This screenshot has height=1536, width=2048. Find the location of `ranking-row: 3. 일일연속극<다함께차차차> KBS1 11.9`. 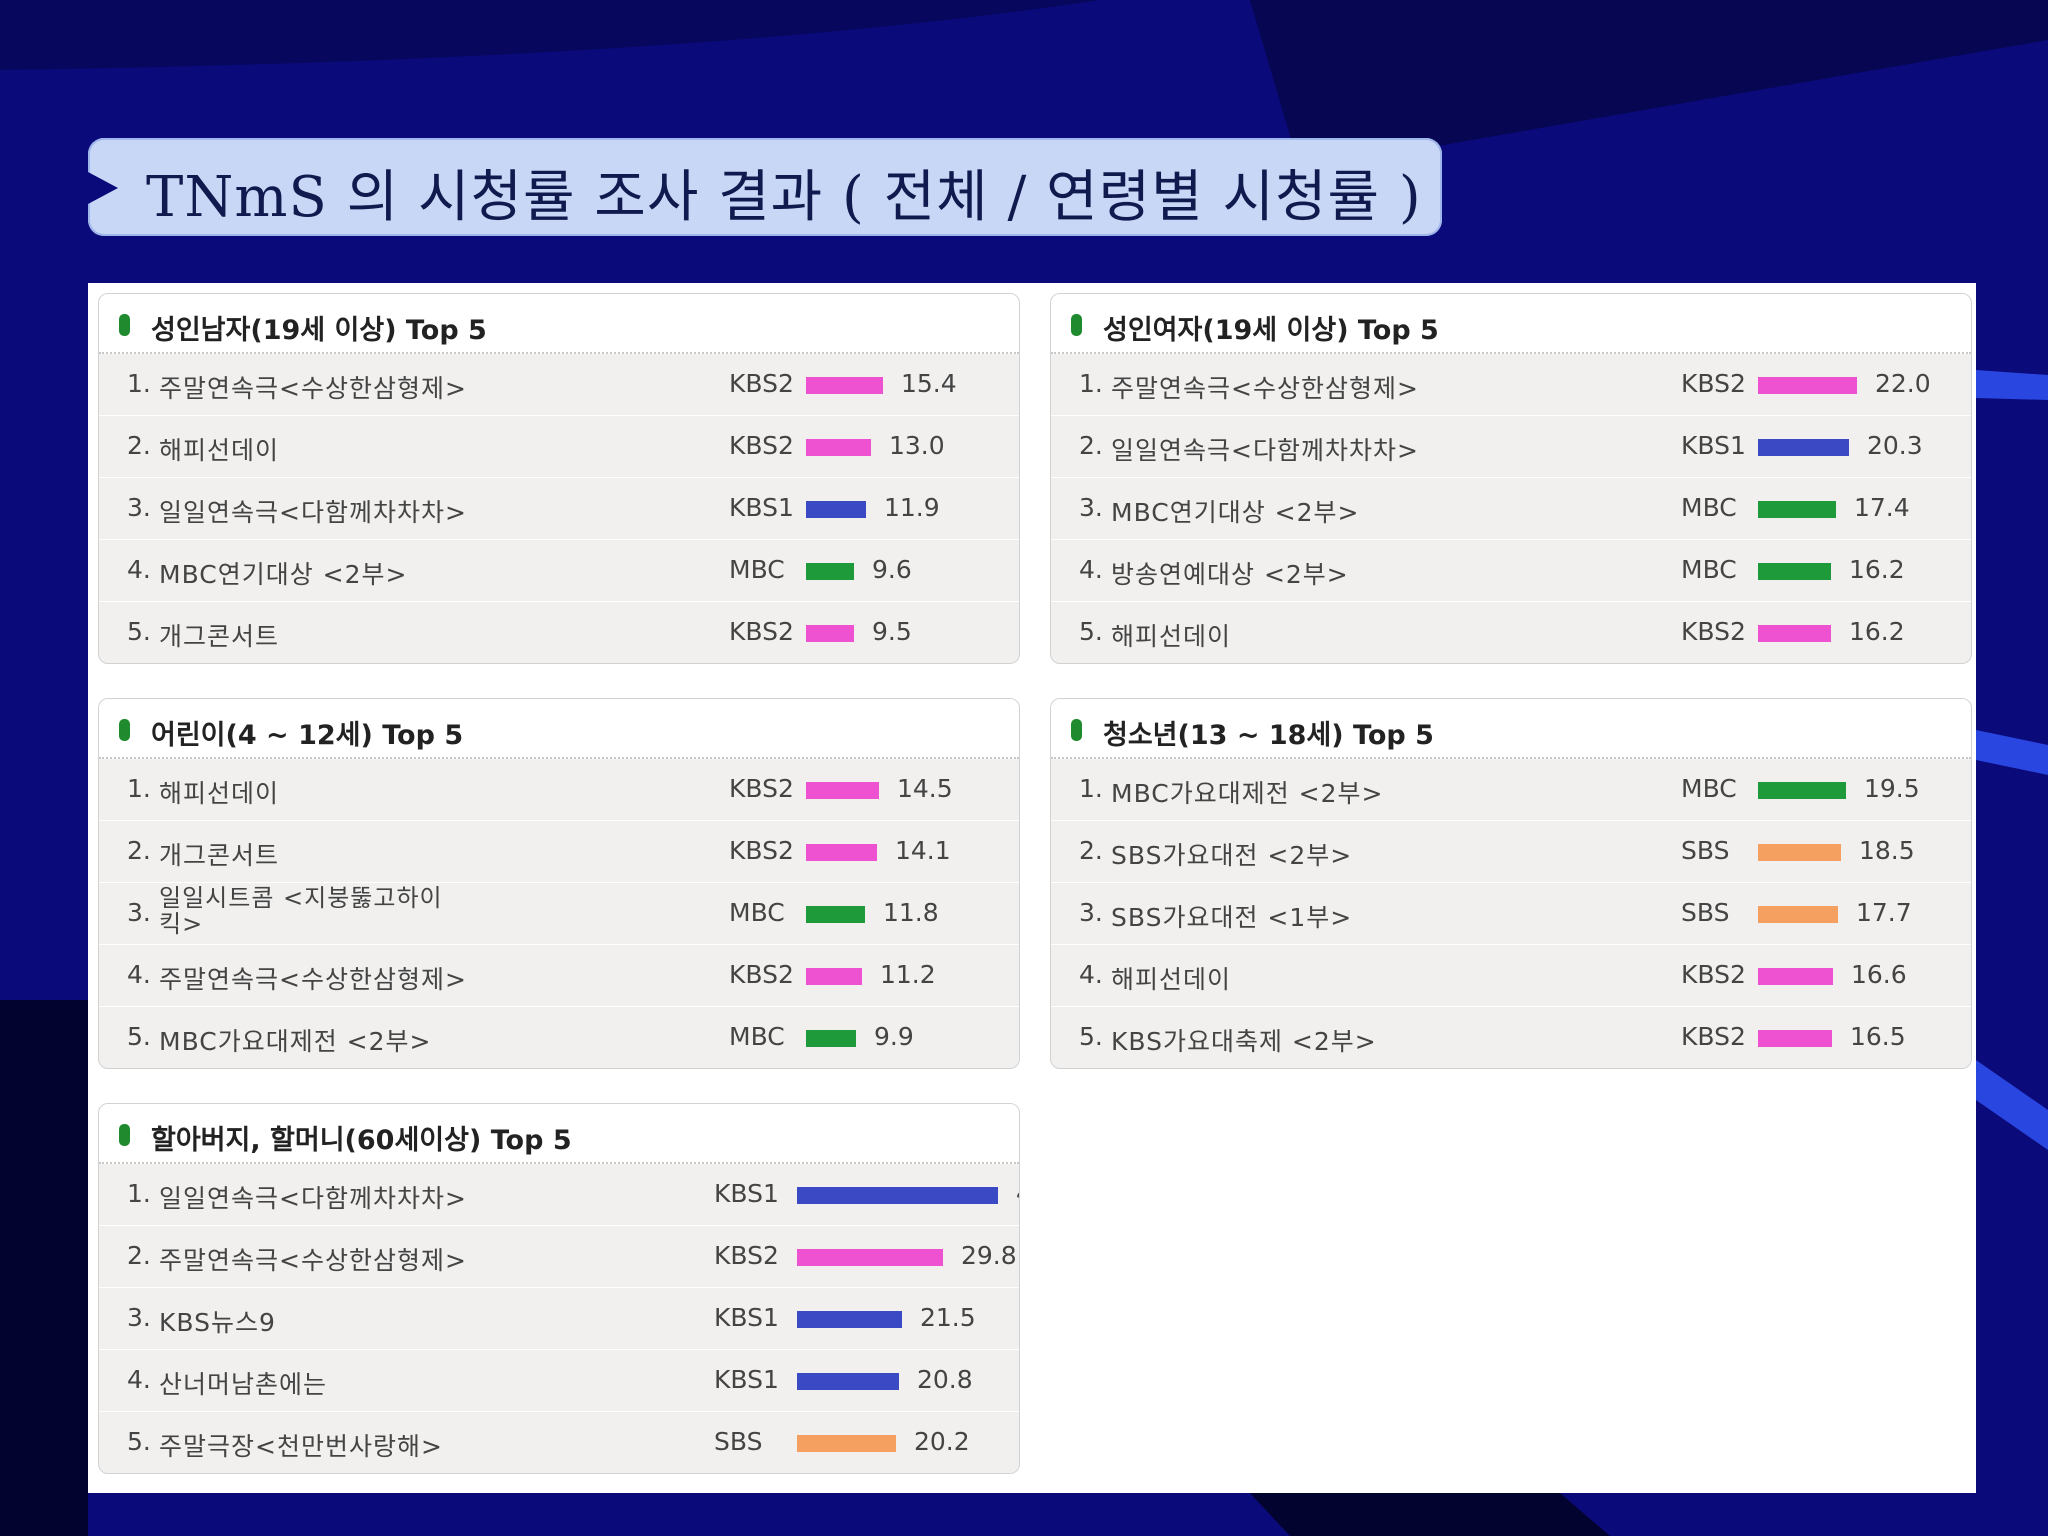

ranking-row: 3. 일일연속극<다함께차차차> KBS1 11.9 is located at coordinates (559, 509).